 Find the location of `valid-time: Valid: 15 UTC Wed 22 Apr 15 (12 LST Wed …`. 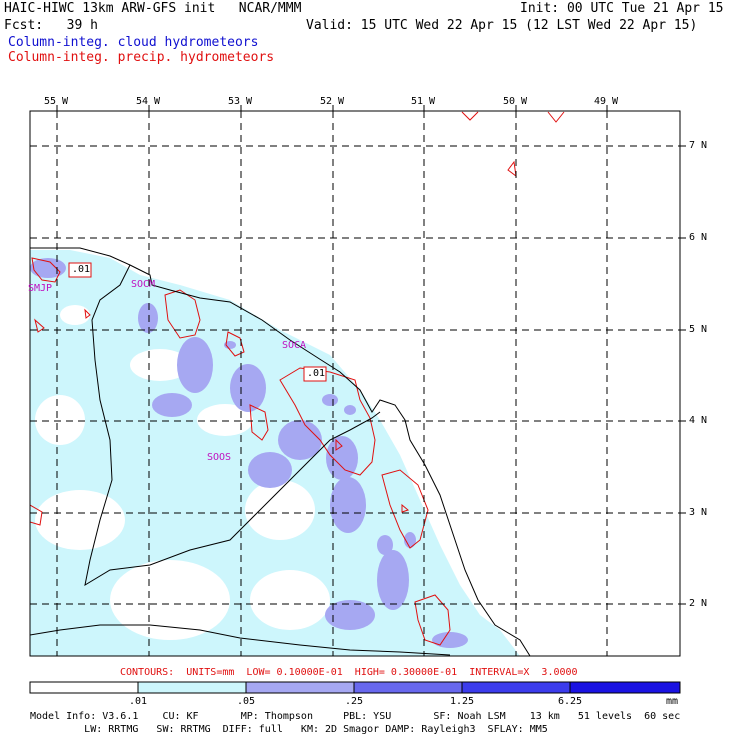

valid-time: Valid: 15 UTC Wed 22 Apr 15 (12 LST Wed … is located at coordinates (502, 25).